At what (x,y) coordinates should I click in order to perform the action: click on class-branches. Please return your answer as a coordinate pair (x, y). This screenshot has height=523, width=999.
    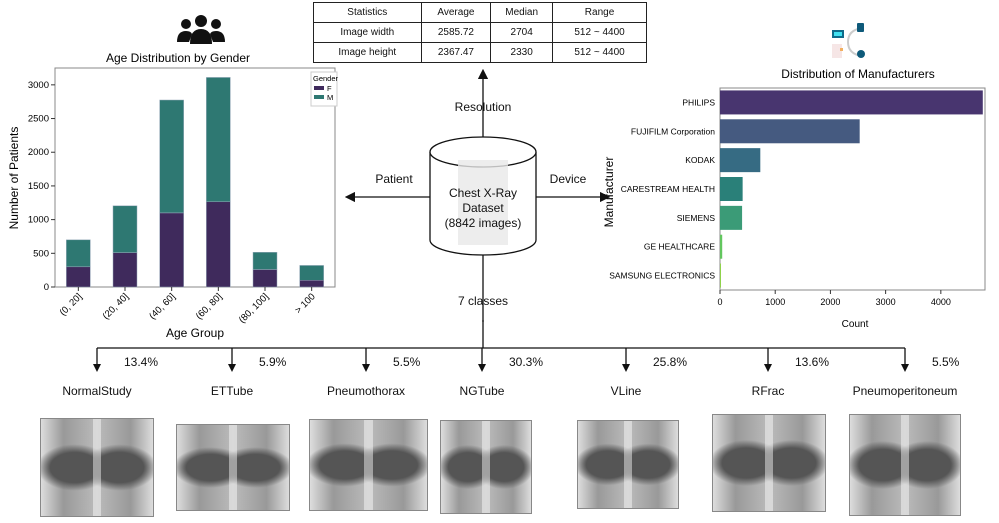
    Looking at the image, I should click on (501, 346).